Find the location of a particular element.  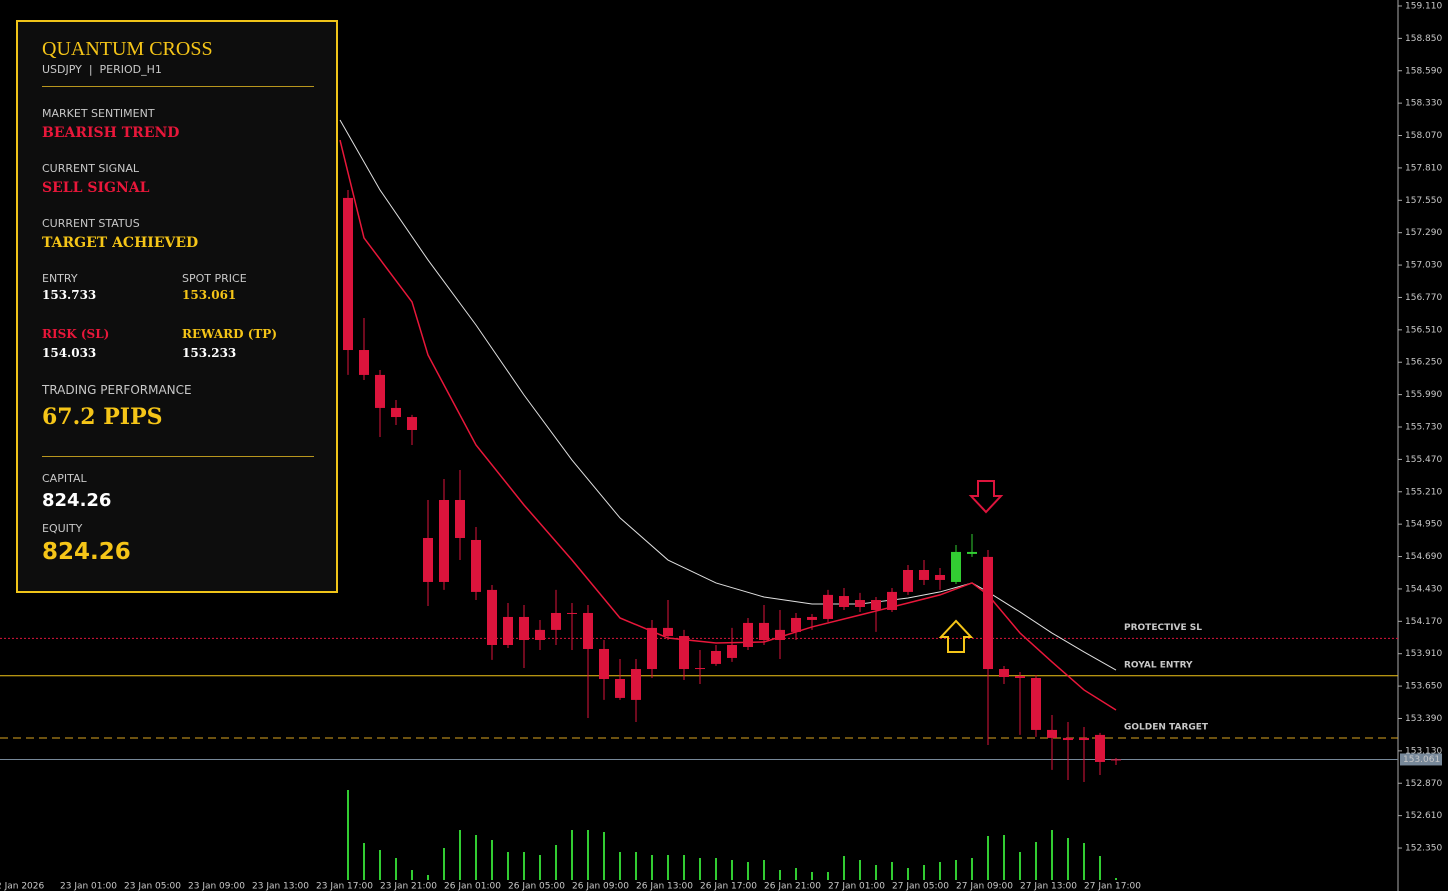

y-tick-label: 158.850 is located at coordinates (1423, 39).